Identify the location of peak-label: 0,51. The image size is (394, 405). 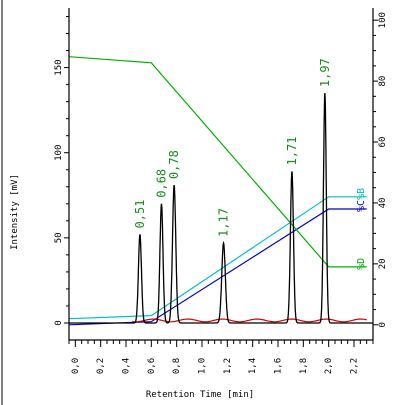
(140, 214).